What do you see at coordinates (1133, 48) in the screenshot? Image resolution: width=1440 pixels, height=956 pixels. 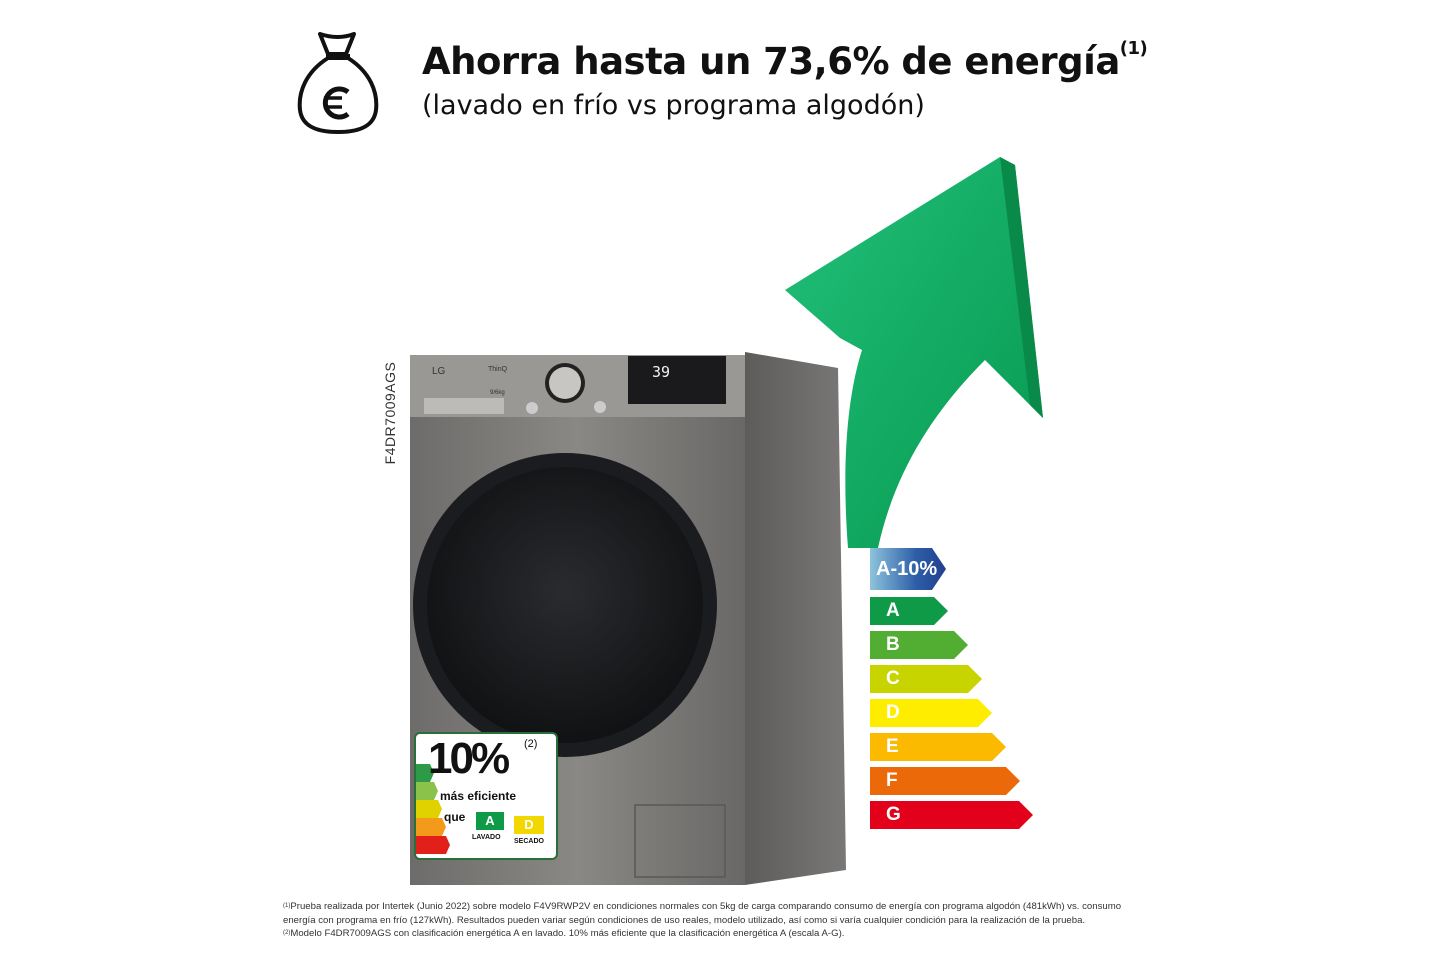 I see `headline-footnote-mark: (1)` at bounding box center [1133, 48].